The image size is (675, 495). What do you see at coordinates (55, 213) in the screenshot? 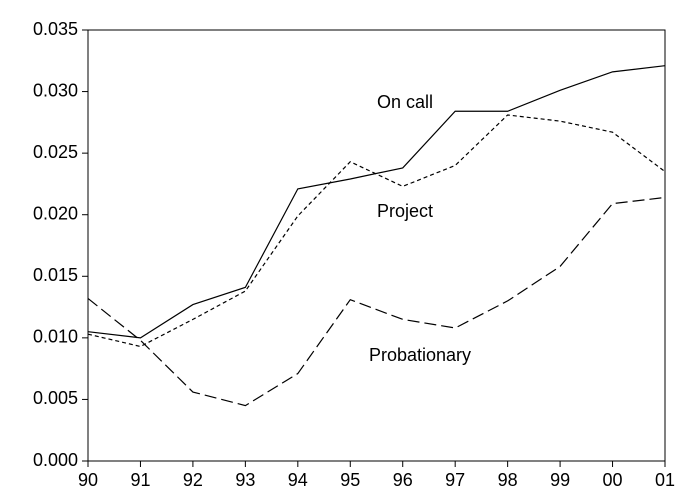
I see `y-tick-label: 0.020` at bounding box center [55, 213].